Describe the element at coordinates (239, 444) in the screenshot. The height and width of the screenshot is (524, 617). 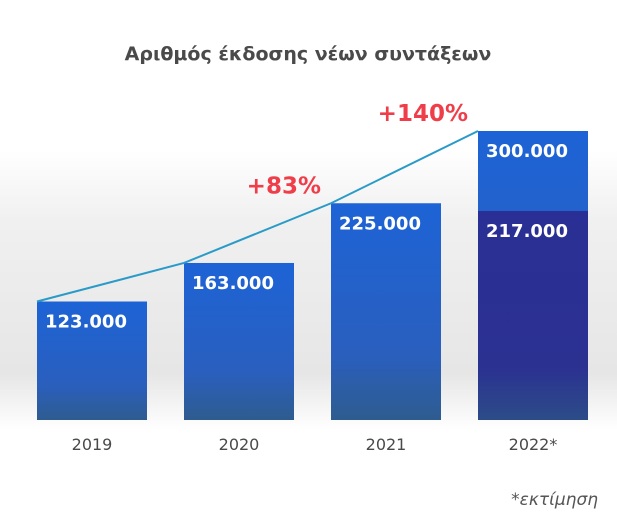
I see `category-label-2020: 2020` at that location.